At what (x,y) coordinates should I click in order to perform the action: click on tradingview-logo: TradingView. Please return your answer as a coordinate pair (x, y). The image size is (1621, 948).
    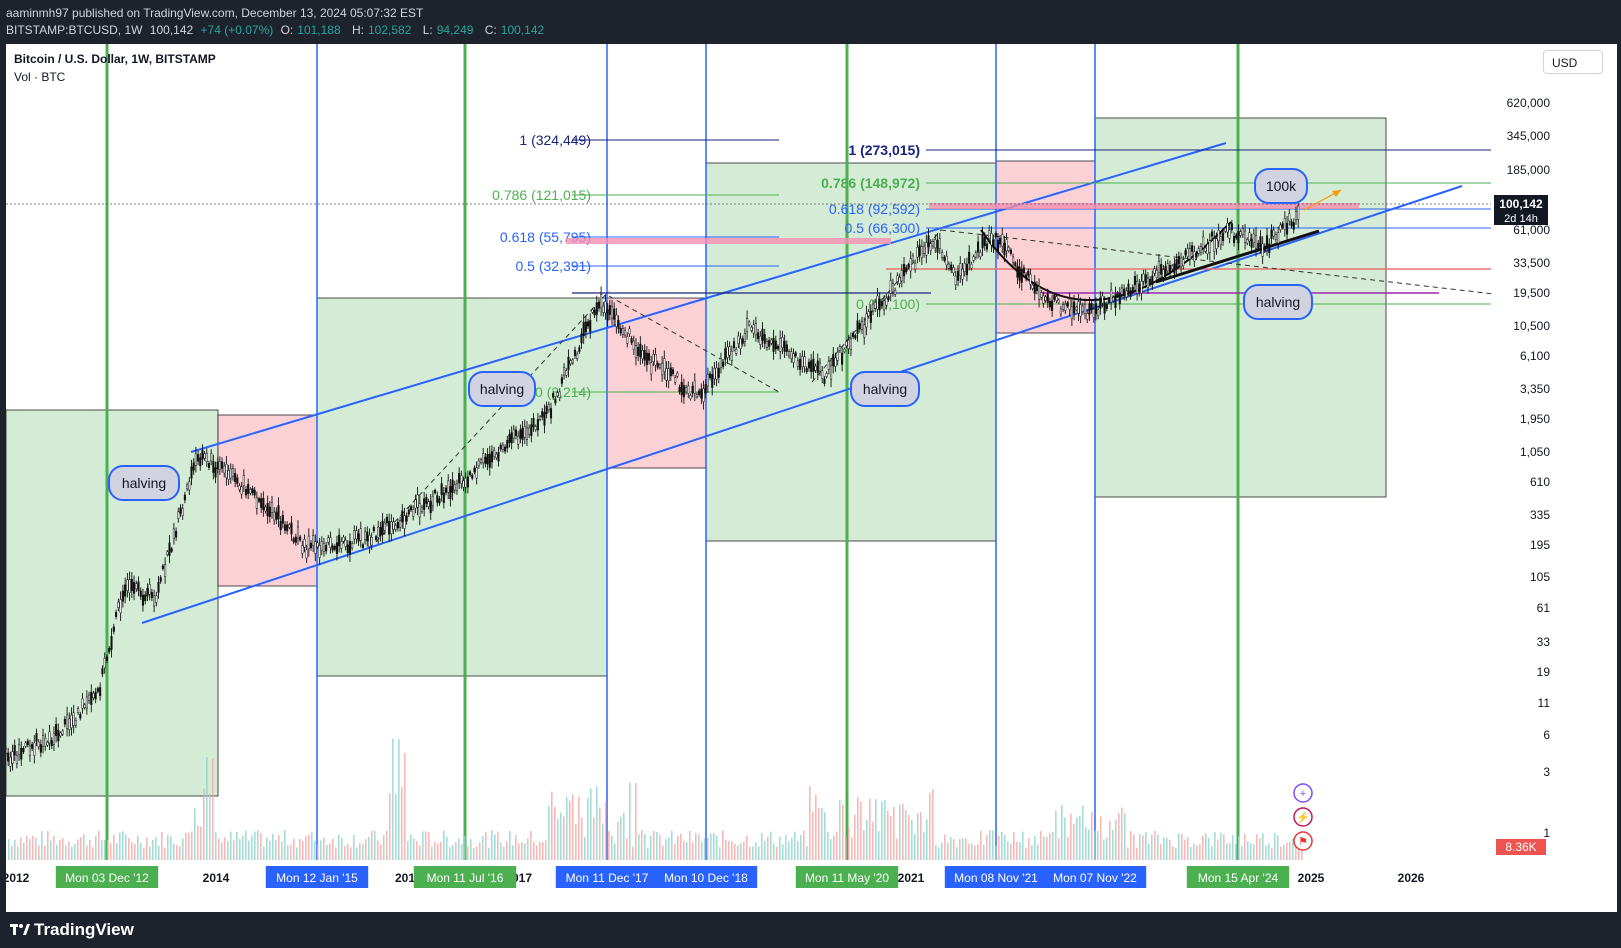
    Looking at the image, I should click on (72, 930).